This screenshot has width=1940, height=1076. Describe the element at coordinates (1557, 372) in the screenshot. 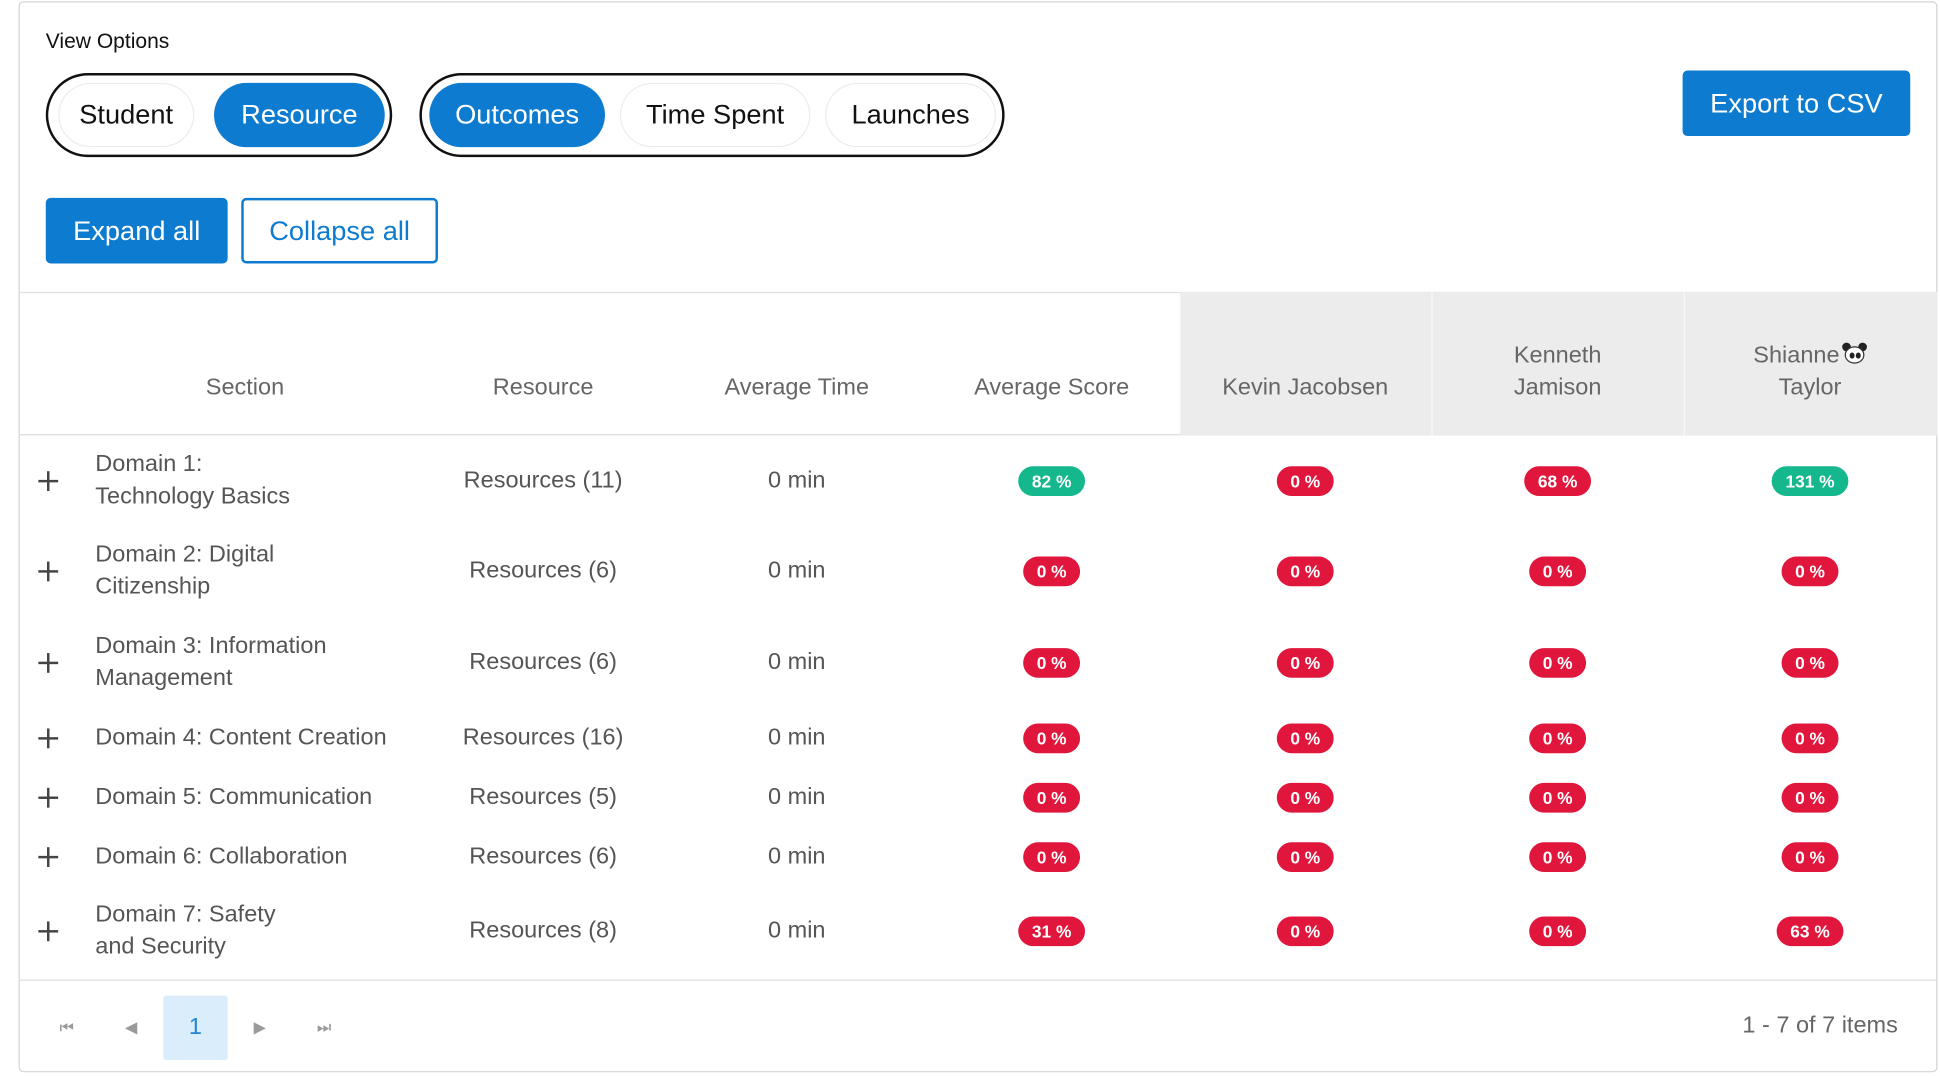

I see `column-header-student: Kenneth Jamison` at that location.